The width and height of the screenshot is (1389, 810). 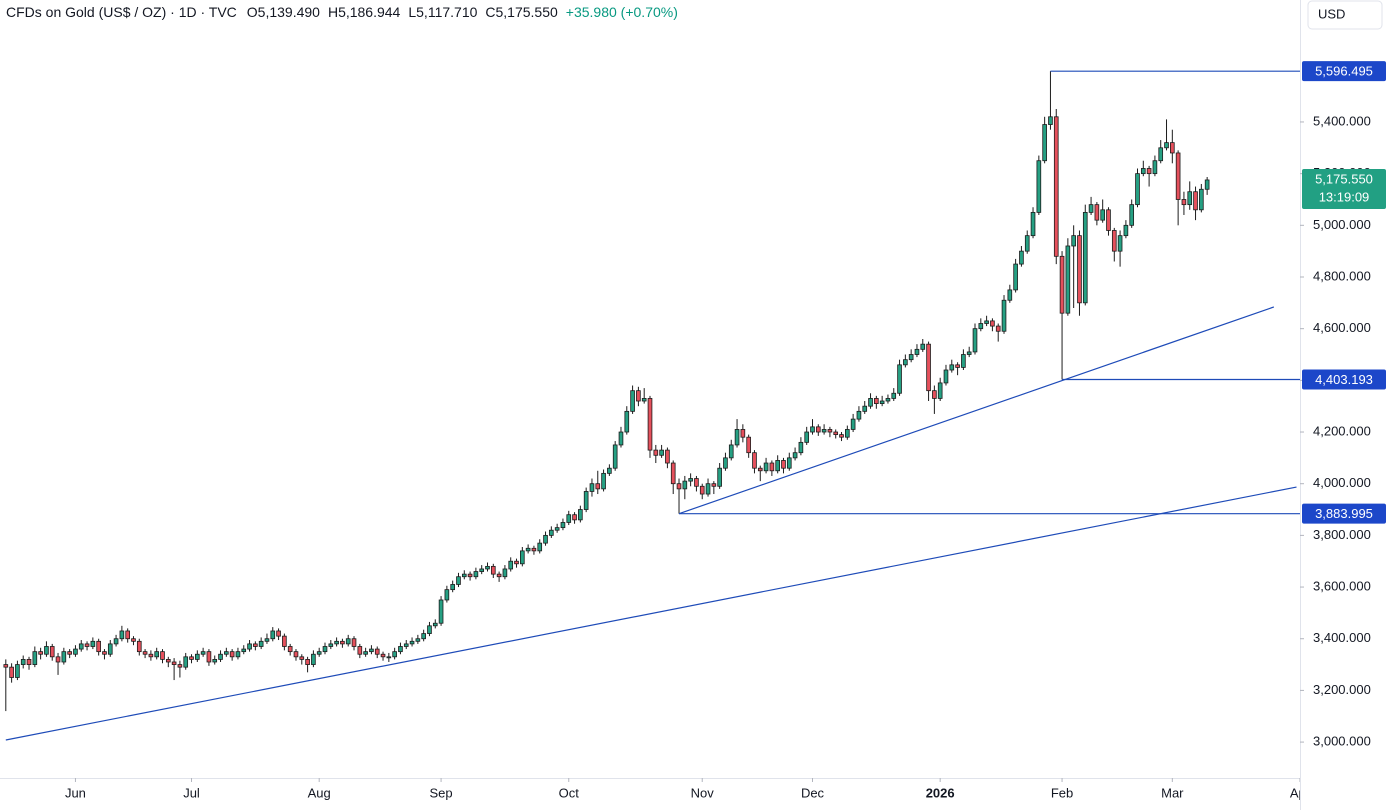 What do you see at coordinates (1342, 327) in the screenshot?
I see `y-tick-label: 4,600.000` at bounding box center [1342, 327].